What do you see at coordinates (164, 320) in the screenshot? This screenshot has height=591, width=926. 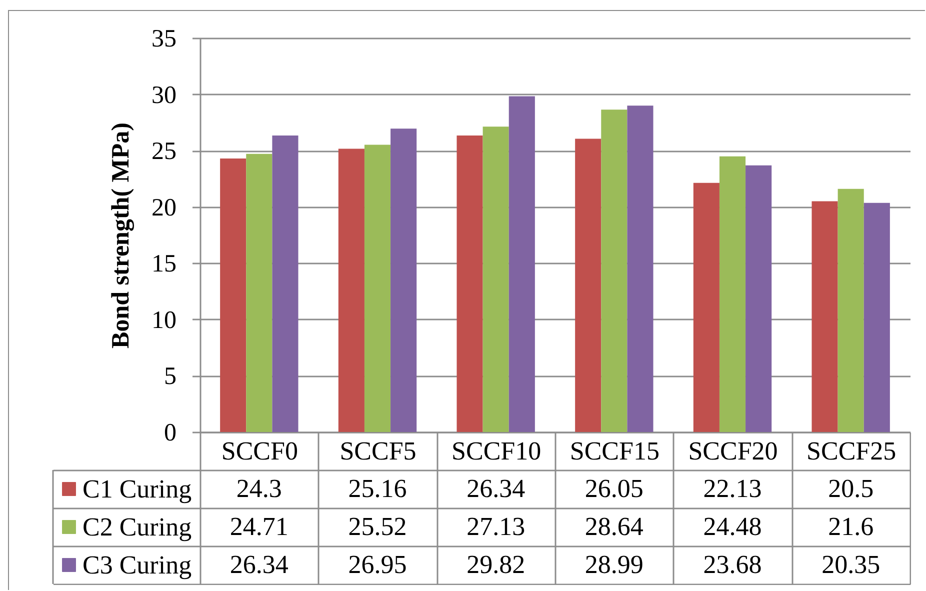 I see `y-tick-label: 10` at bounding box center [164, 320].